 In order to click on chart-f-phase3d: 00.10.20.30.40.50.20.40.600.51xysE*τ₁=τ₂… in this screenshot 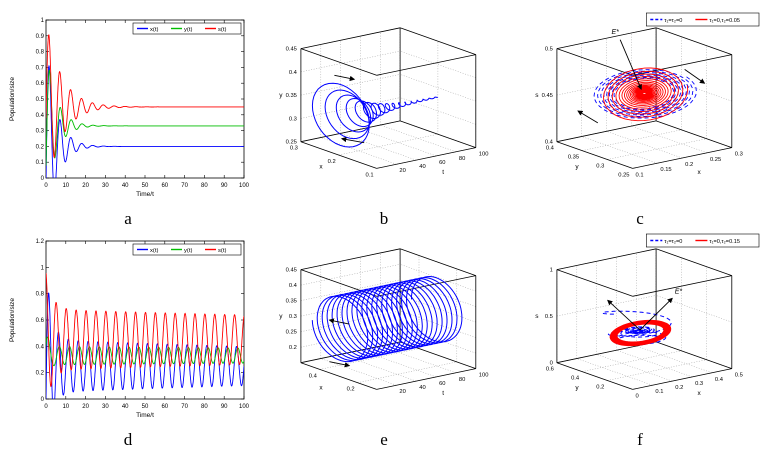, I will do `click(647, 316)`.